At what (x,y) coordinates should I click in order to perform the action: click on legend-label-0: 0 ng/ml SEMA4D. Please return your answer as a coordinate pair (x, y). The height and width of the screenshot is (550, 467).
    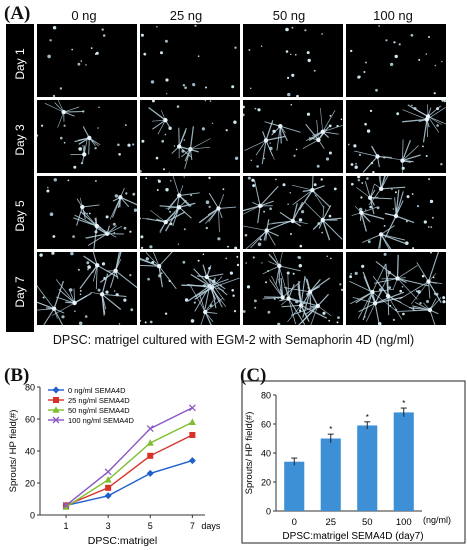
    Looking at the image, I should click on (97, 390).